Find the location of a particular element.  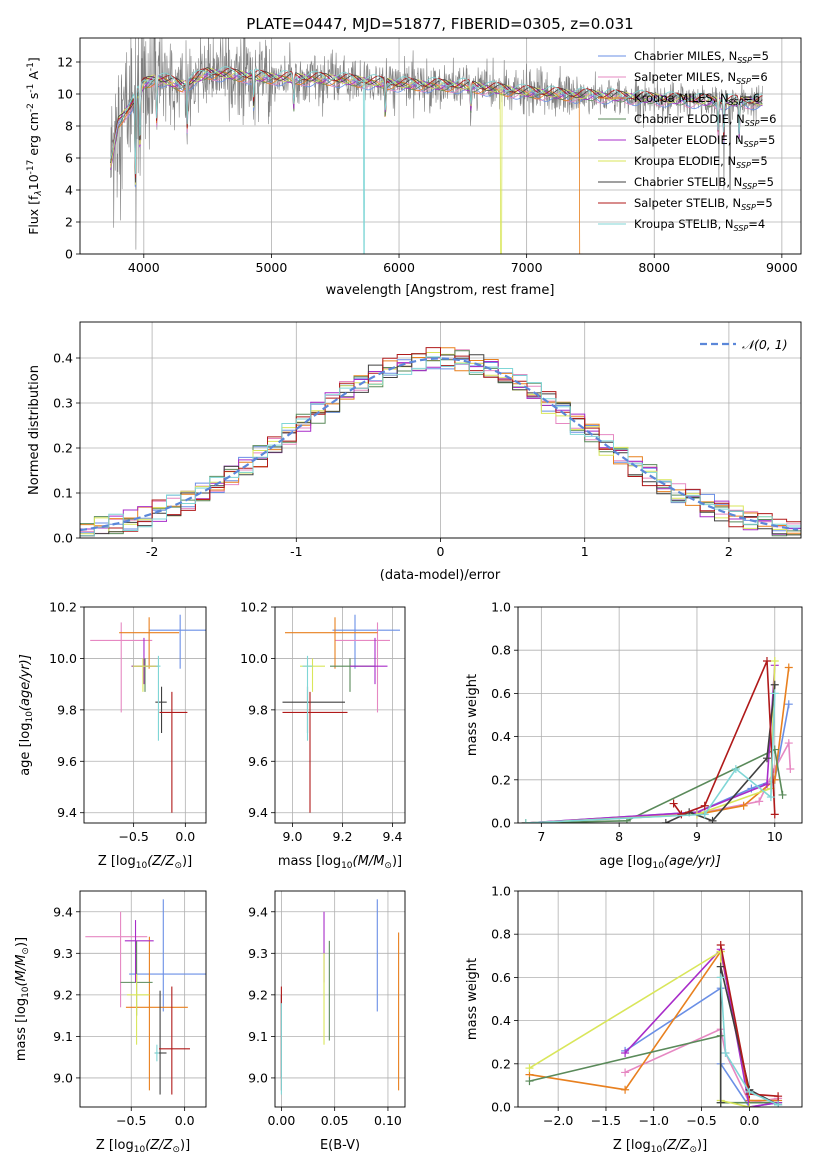

x-tick-label: 6000 is located at coordinates (399, 267).